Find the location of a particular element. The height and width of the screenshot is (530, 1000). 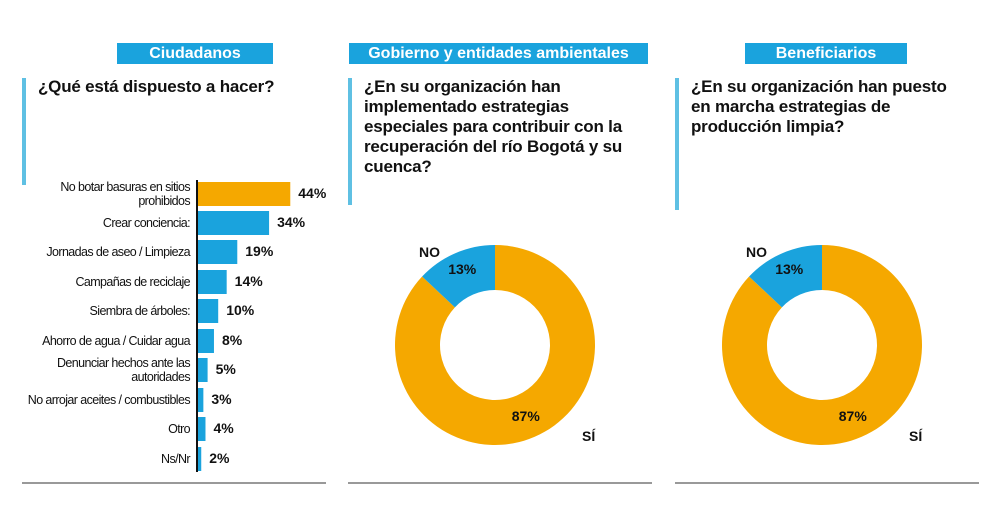

value-label: 5% is located at coordinates (225, 369).